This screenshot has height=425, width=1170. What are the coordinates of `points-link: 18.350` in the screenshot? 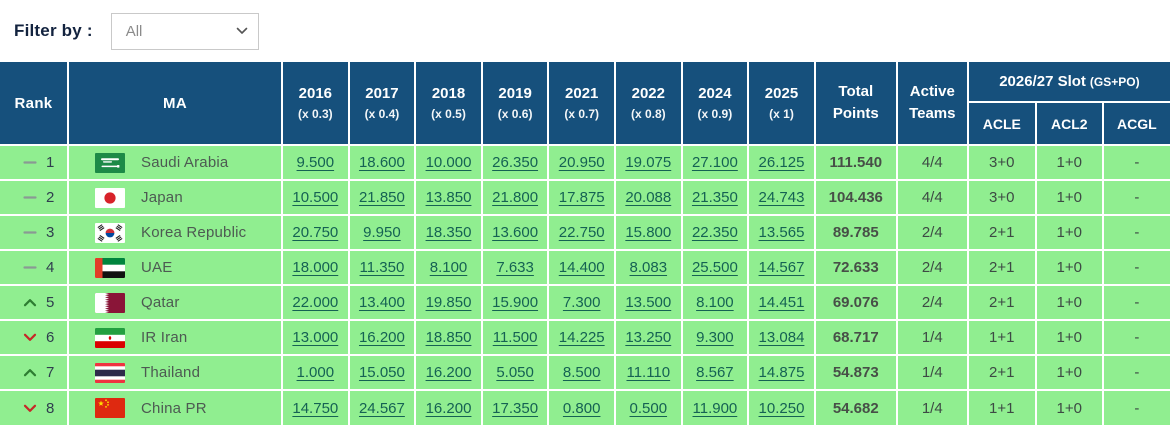 It's located at (448, 232).